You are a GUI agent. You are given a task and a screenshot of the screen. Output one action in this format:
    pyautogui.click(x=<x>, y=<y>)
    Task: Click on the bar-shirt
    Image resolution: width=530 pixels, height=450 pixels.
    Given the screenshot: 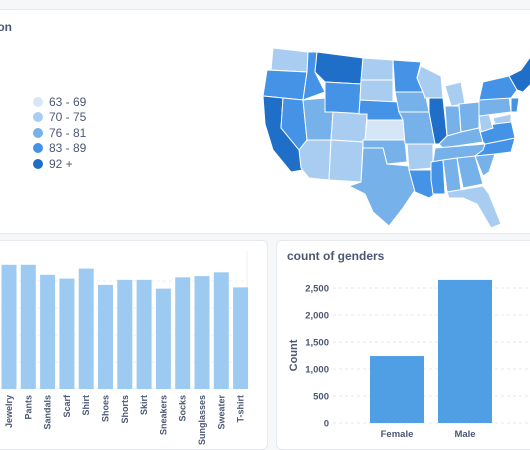 What is the action you would take?
    pyautogui.click(x=86, y=328)
    